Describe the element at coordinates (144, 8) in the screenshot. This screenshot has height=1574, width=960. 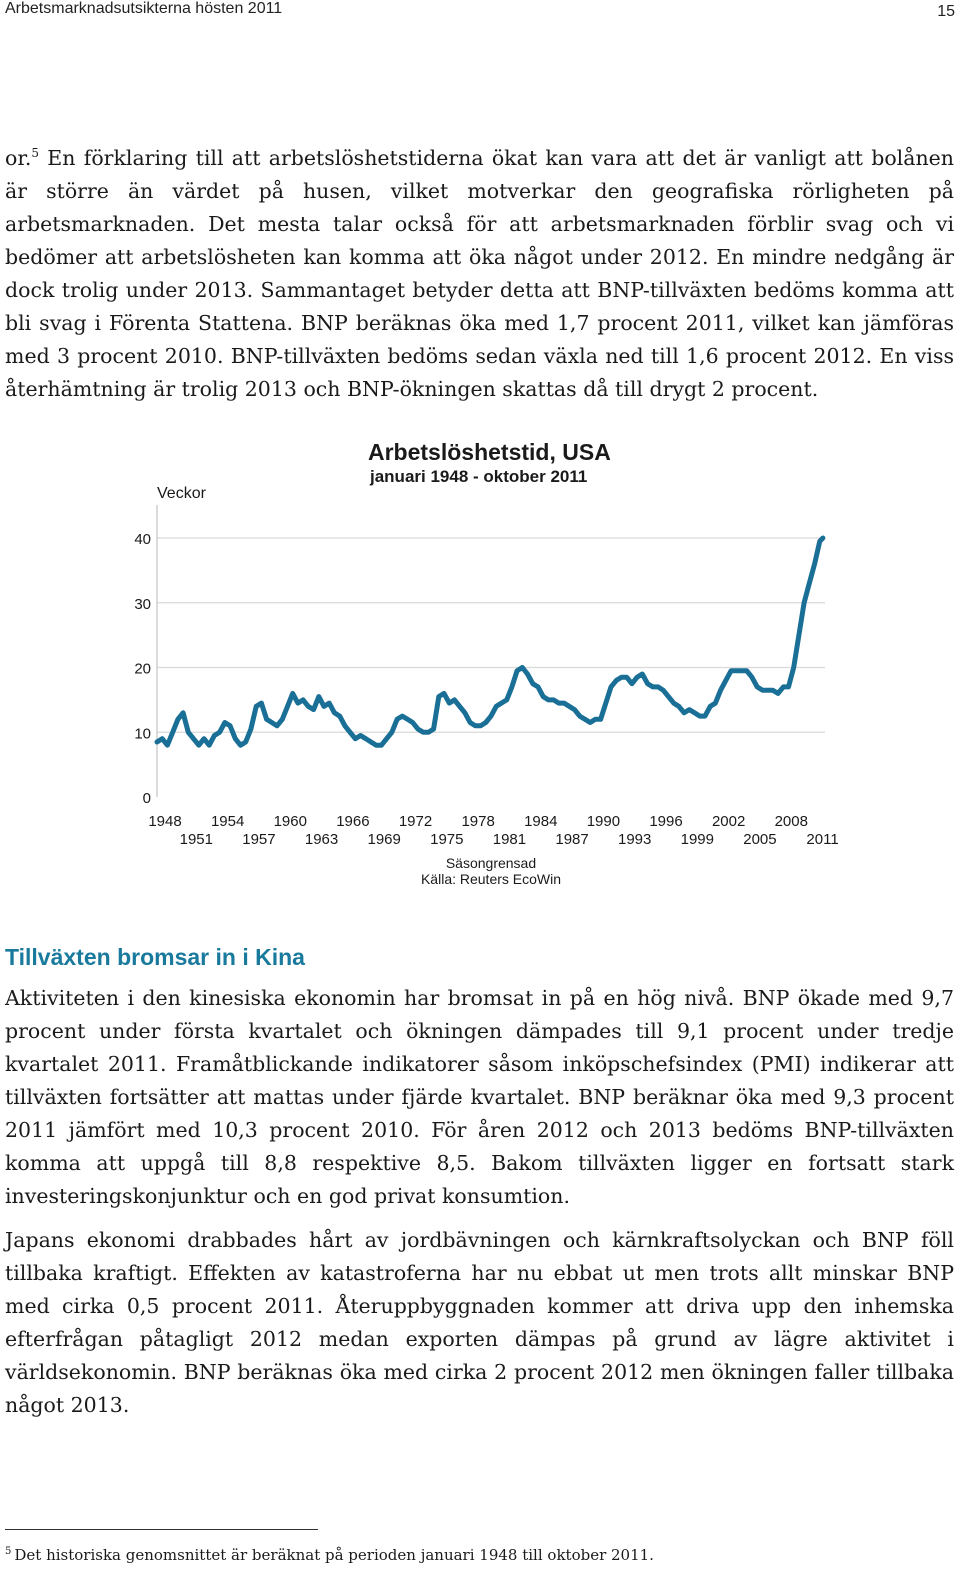
I see `document-title: Arbetsmarknadsutsikterna hösten 2011` at that location.